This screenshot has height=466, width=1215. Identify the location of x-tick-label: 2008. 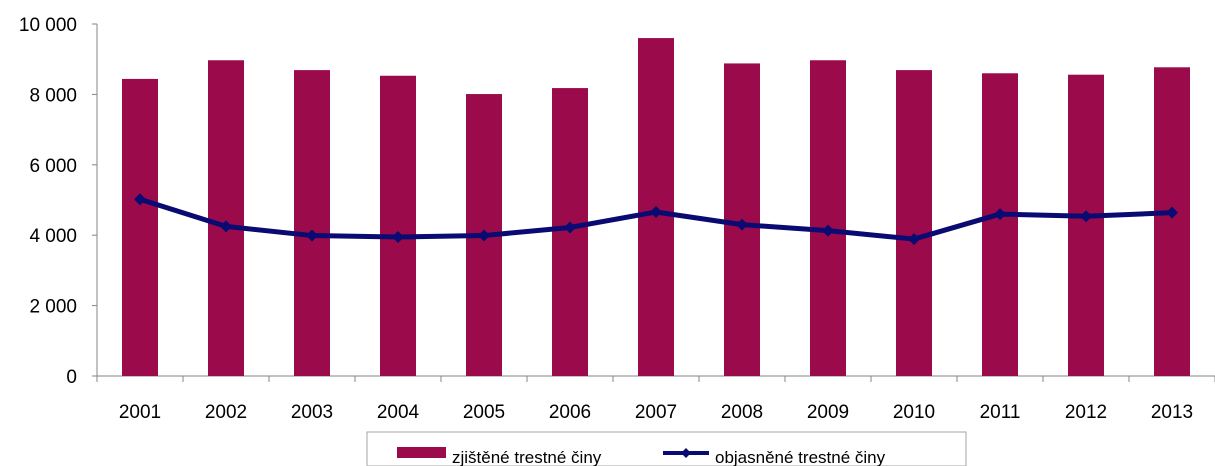
(742, 412).